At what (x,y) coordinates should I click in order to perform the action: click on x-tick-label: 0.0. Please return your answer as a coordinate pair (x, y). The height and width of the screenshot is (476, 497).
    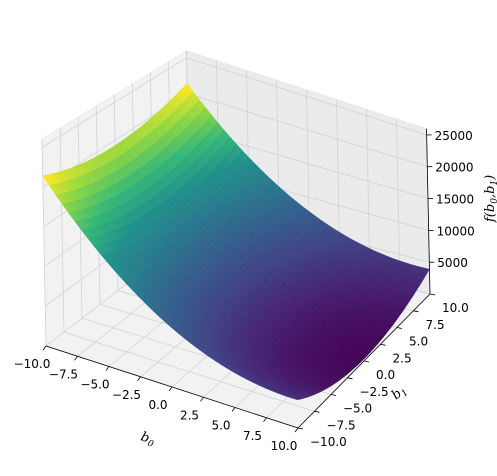
    Looking at the image, I should click on (157, 405).